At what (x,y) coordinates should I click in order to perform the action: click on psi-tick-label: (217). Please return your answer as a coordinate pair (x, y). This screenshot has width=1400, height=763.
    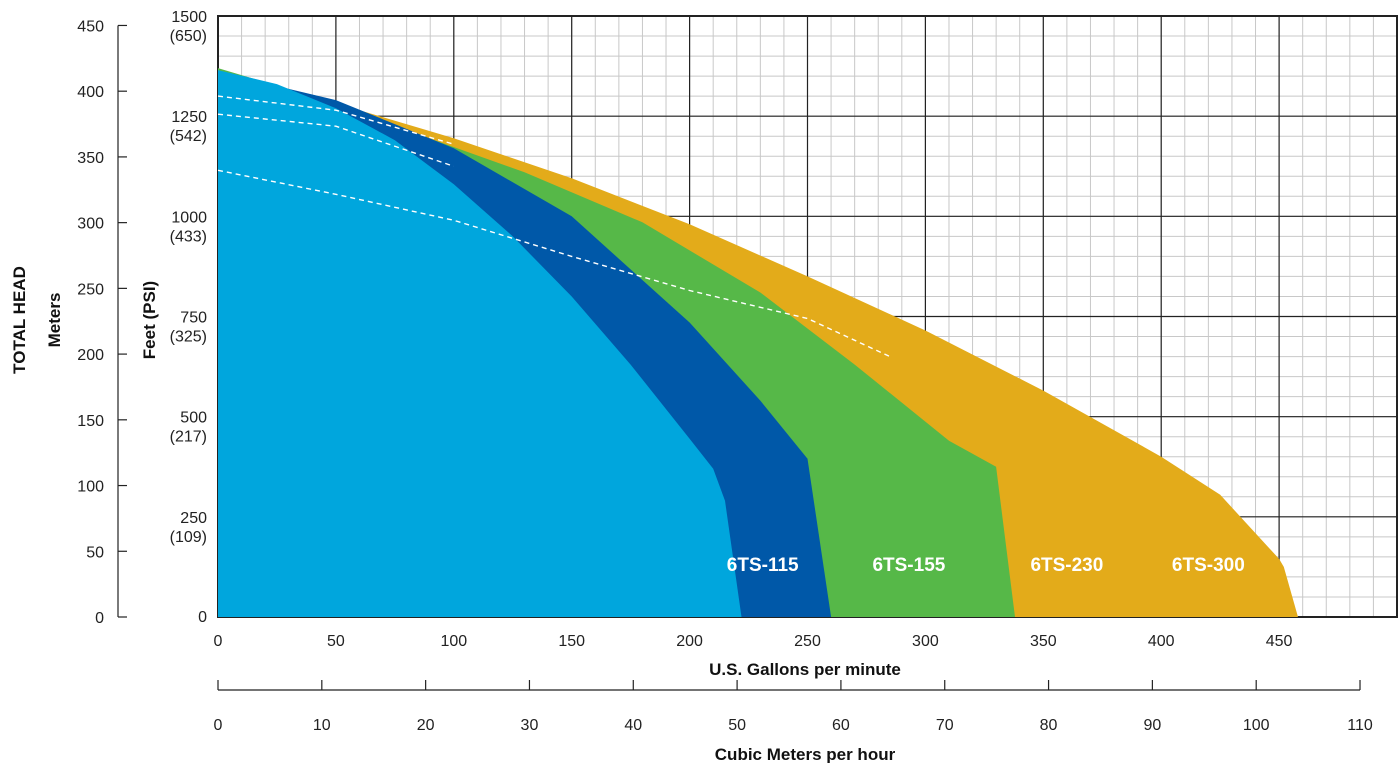
    Looking at the image, I should click on (188, 437).